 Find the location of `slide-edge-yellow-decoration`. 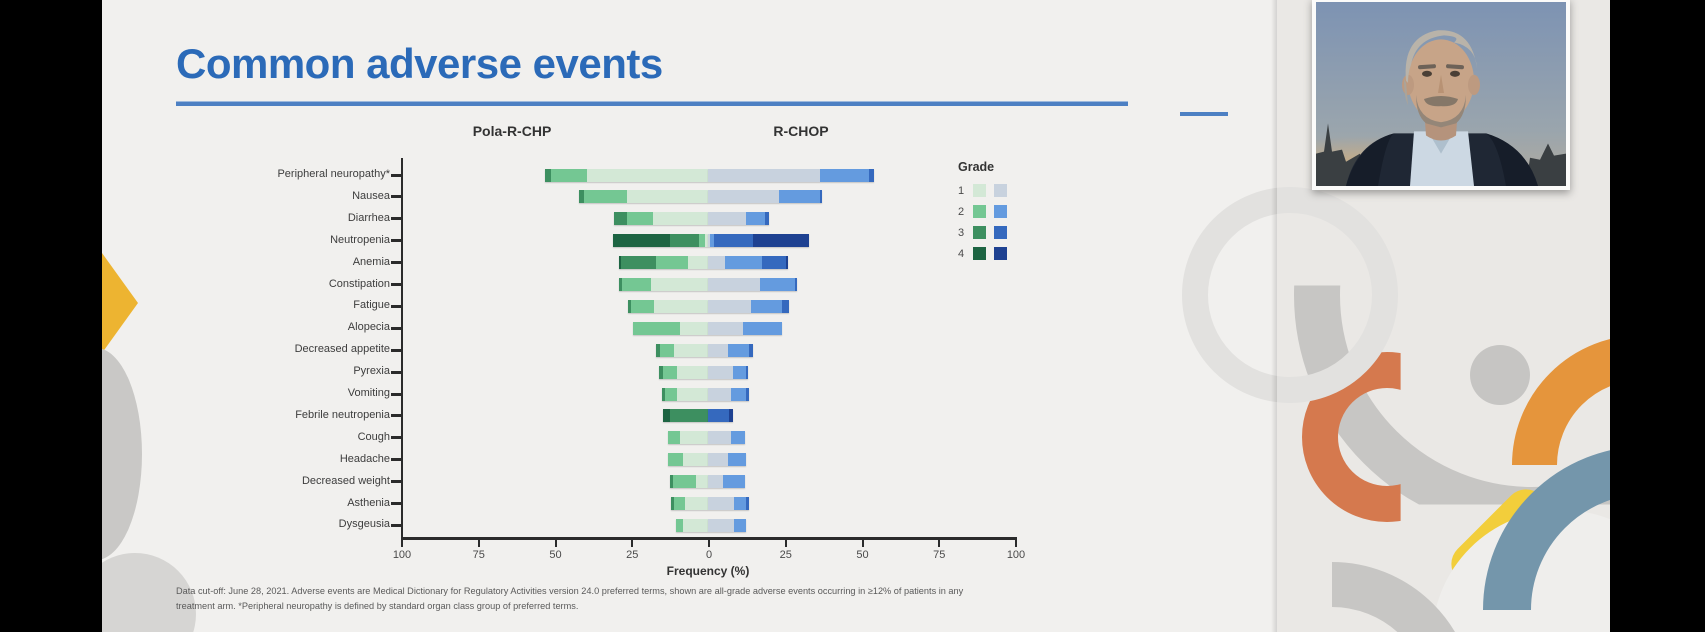

slide-edge-yellow-decoration is located at coordinates (120, 303).